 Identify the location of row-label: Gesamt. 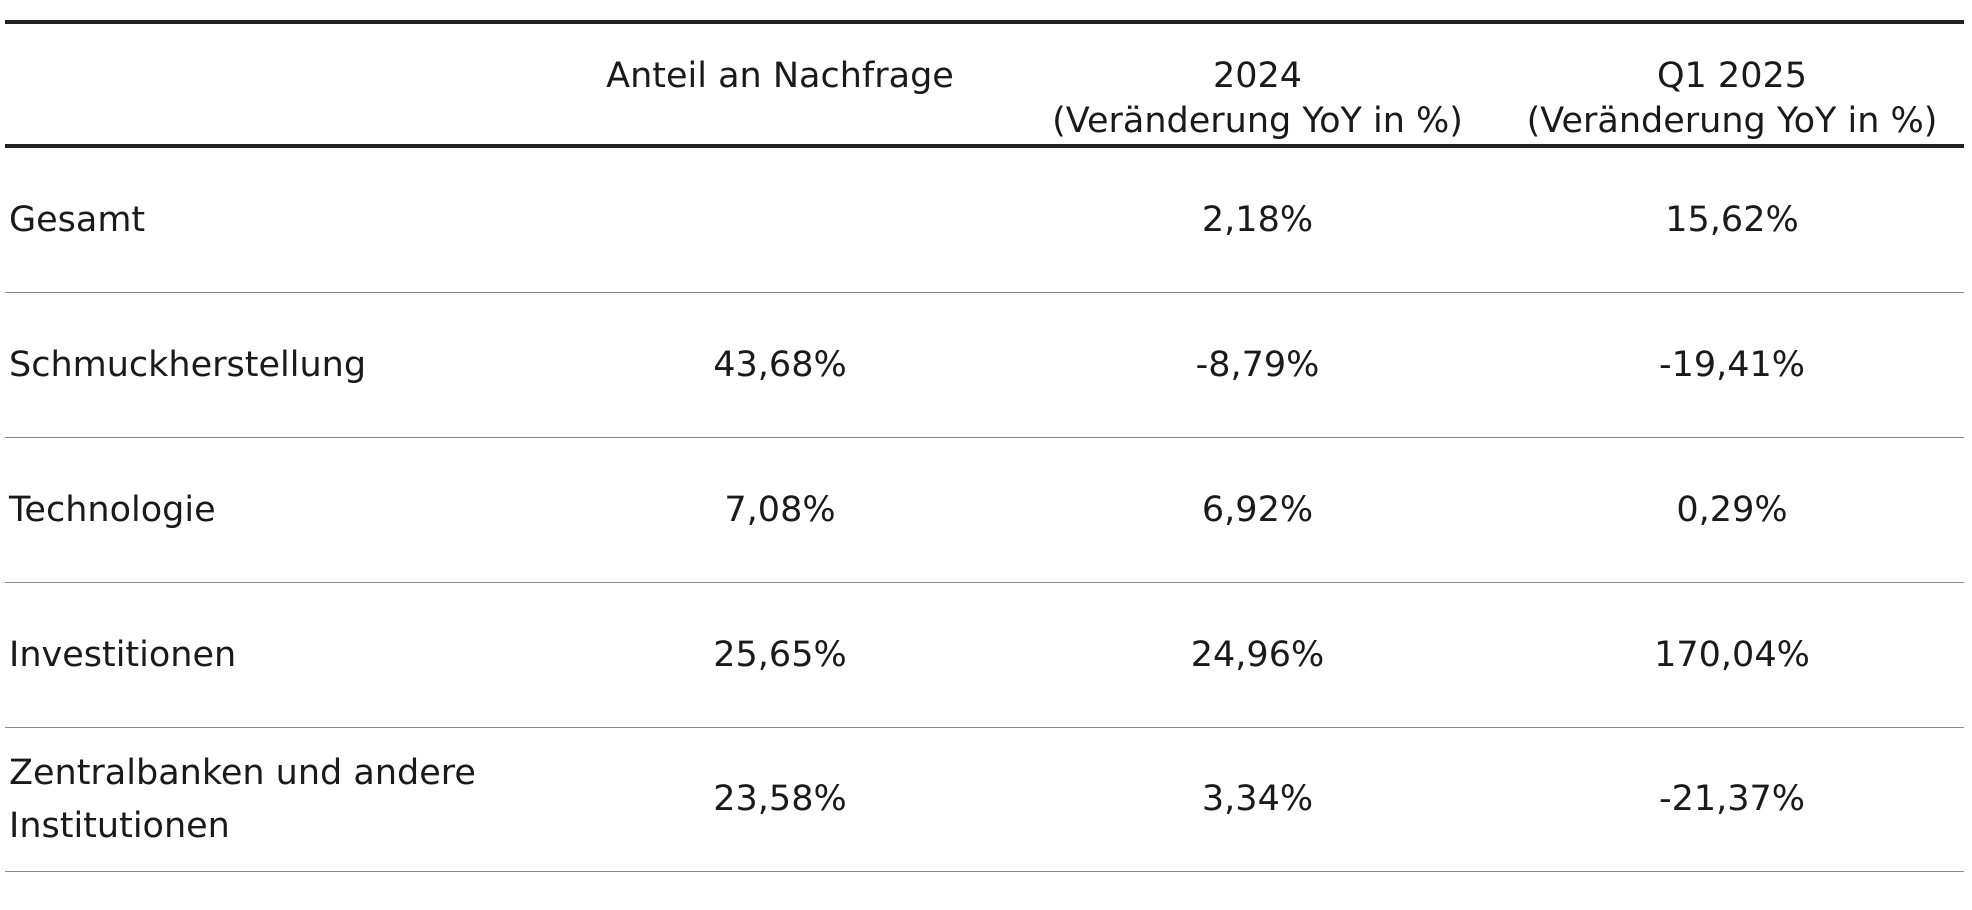
(275, 219).